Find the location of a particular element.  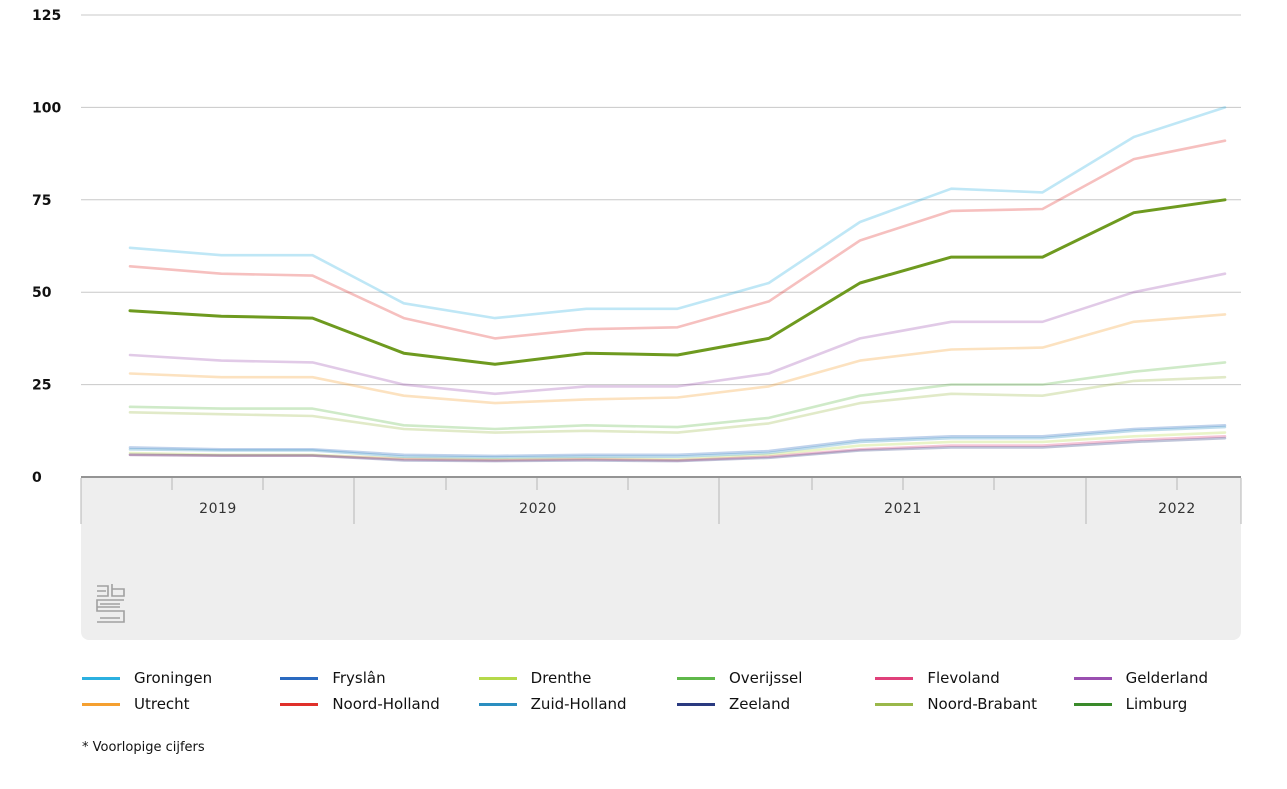

legend-item-gelderland: Gelderland is located at coordinates (1172, 678).